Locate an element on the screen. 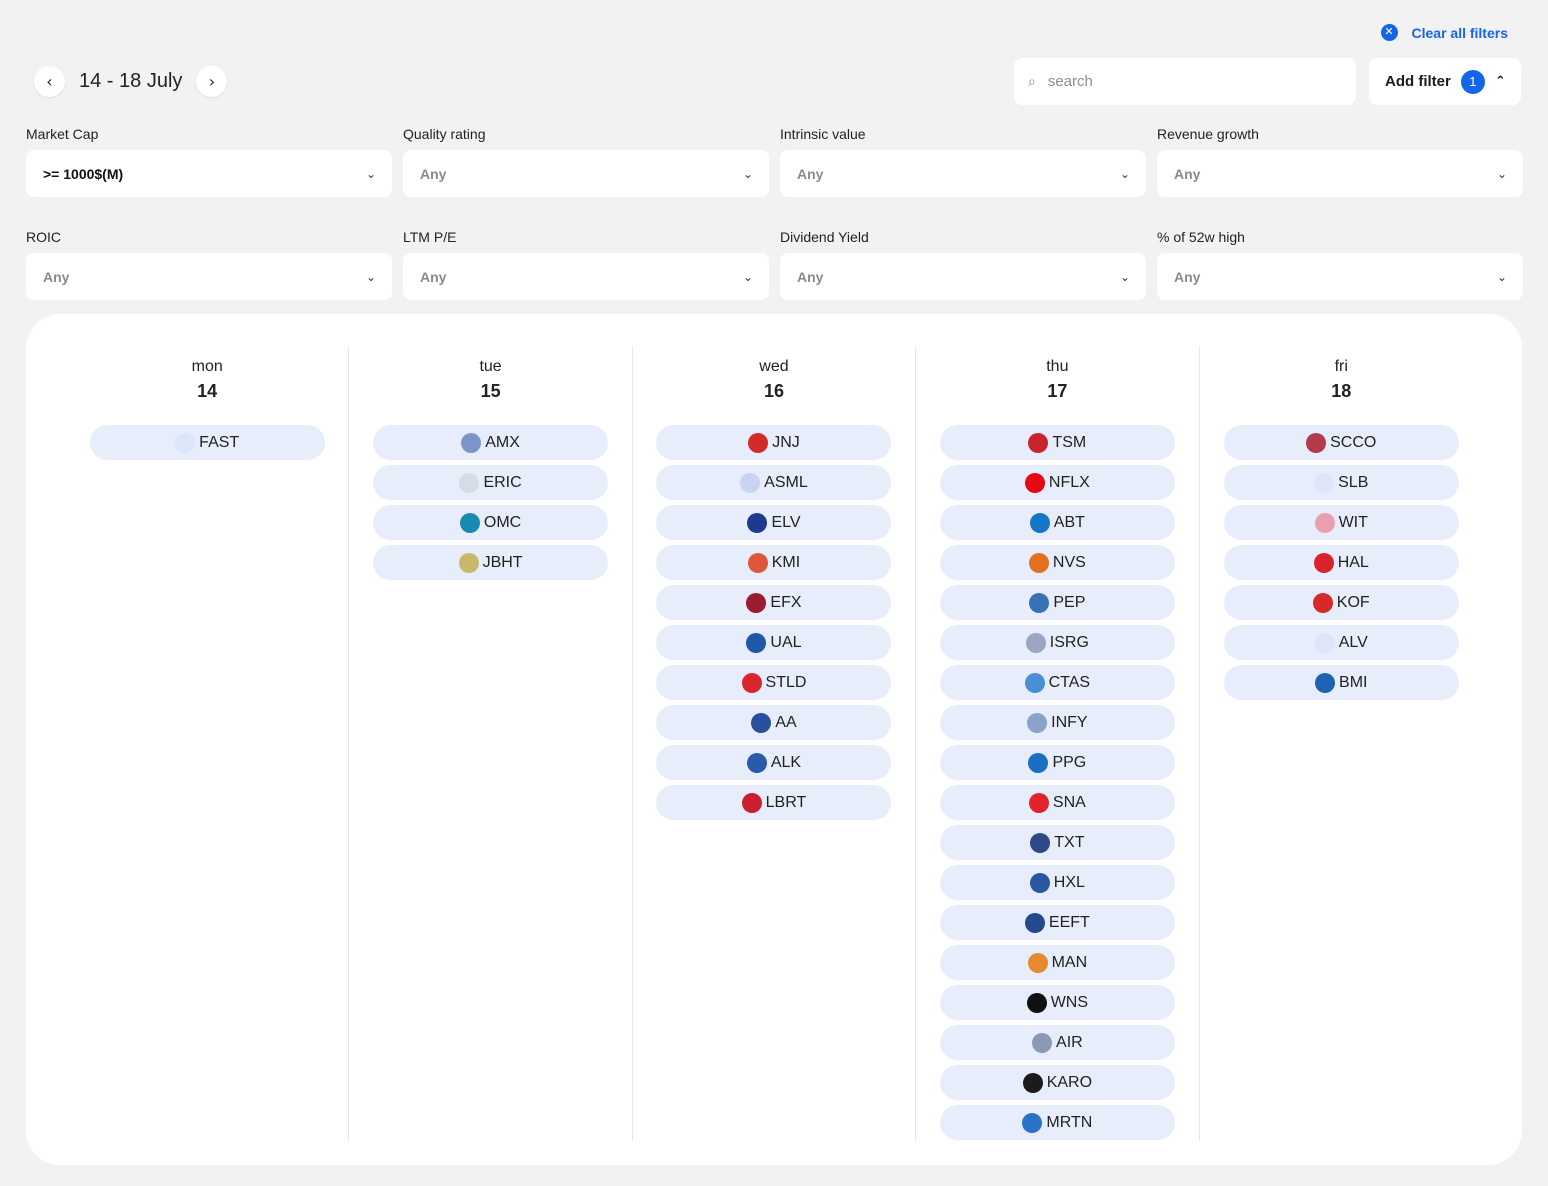 The image size is (1548, 1186). ticker-pill: ELV is located at coordinates (774, 522).